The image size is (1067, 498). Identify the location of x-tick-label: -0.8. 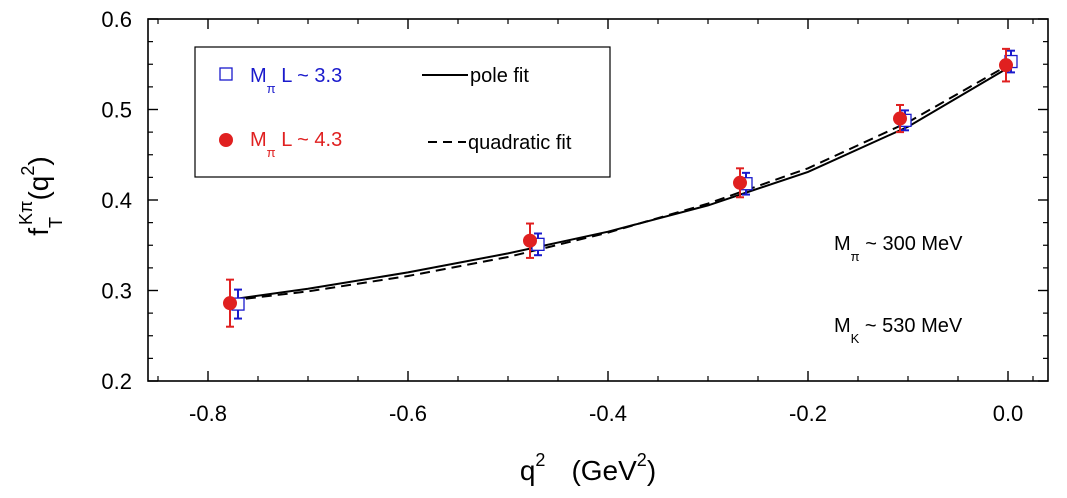
(208, 413).